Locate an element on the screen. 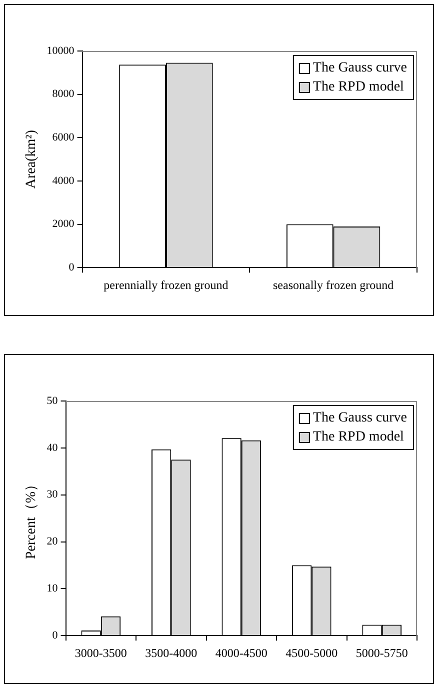 The image size is (441, 698). y-tick-label: 40 is located at coordinates (52, 448).